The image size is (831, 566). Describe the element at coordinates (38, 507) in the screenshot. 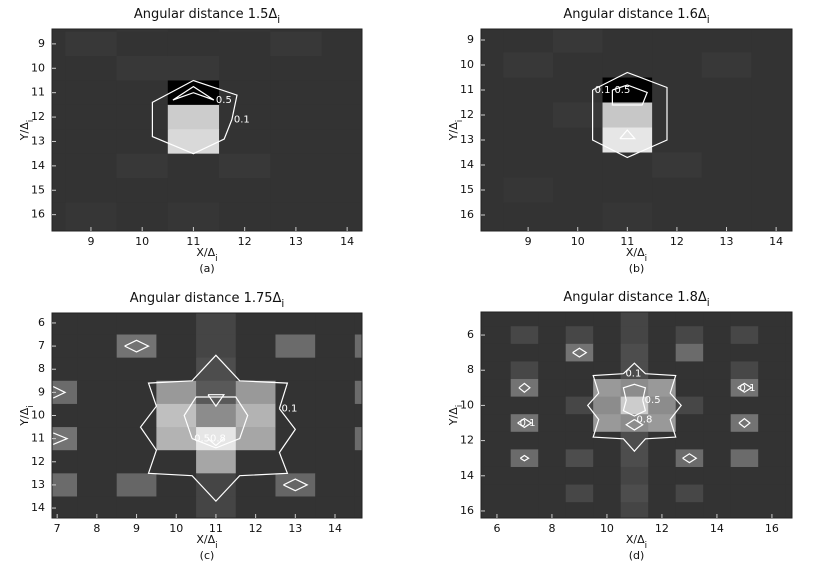

I see `y-tick-label: 14` at that location.